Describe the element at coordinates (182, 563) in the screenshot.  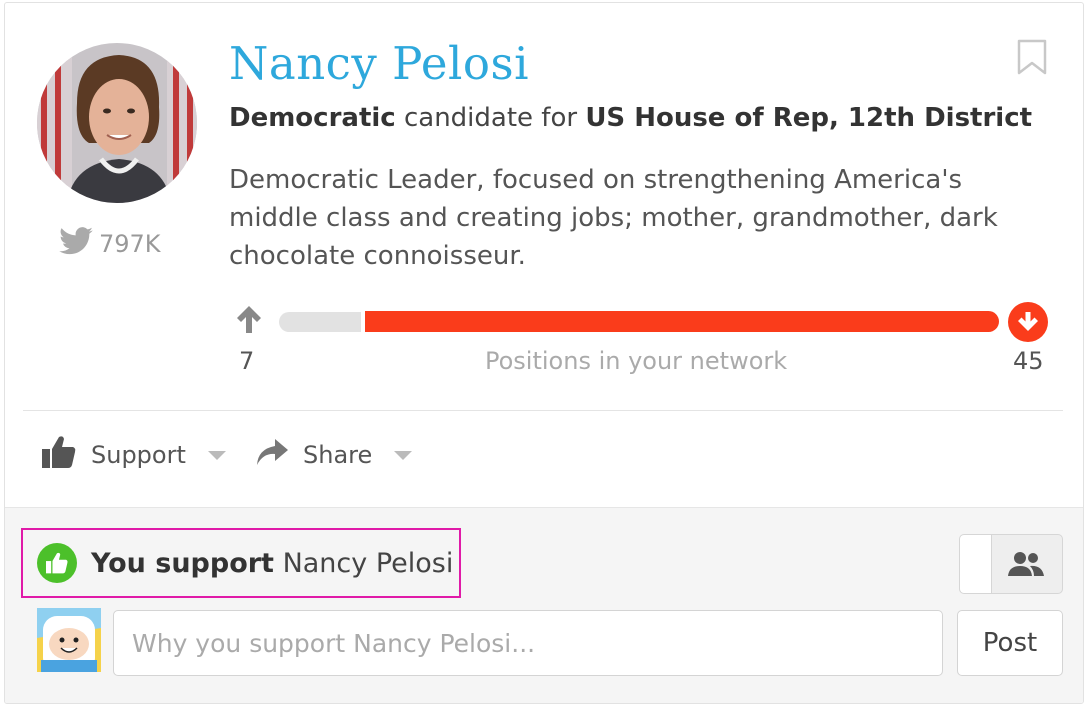
I see `you-support-label: You support` at that location.